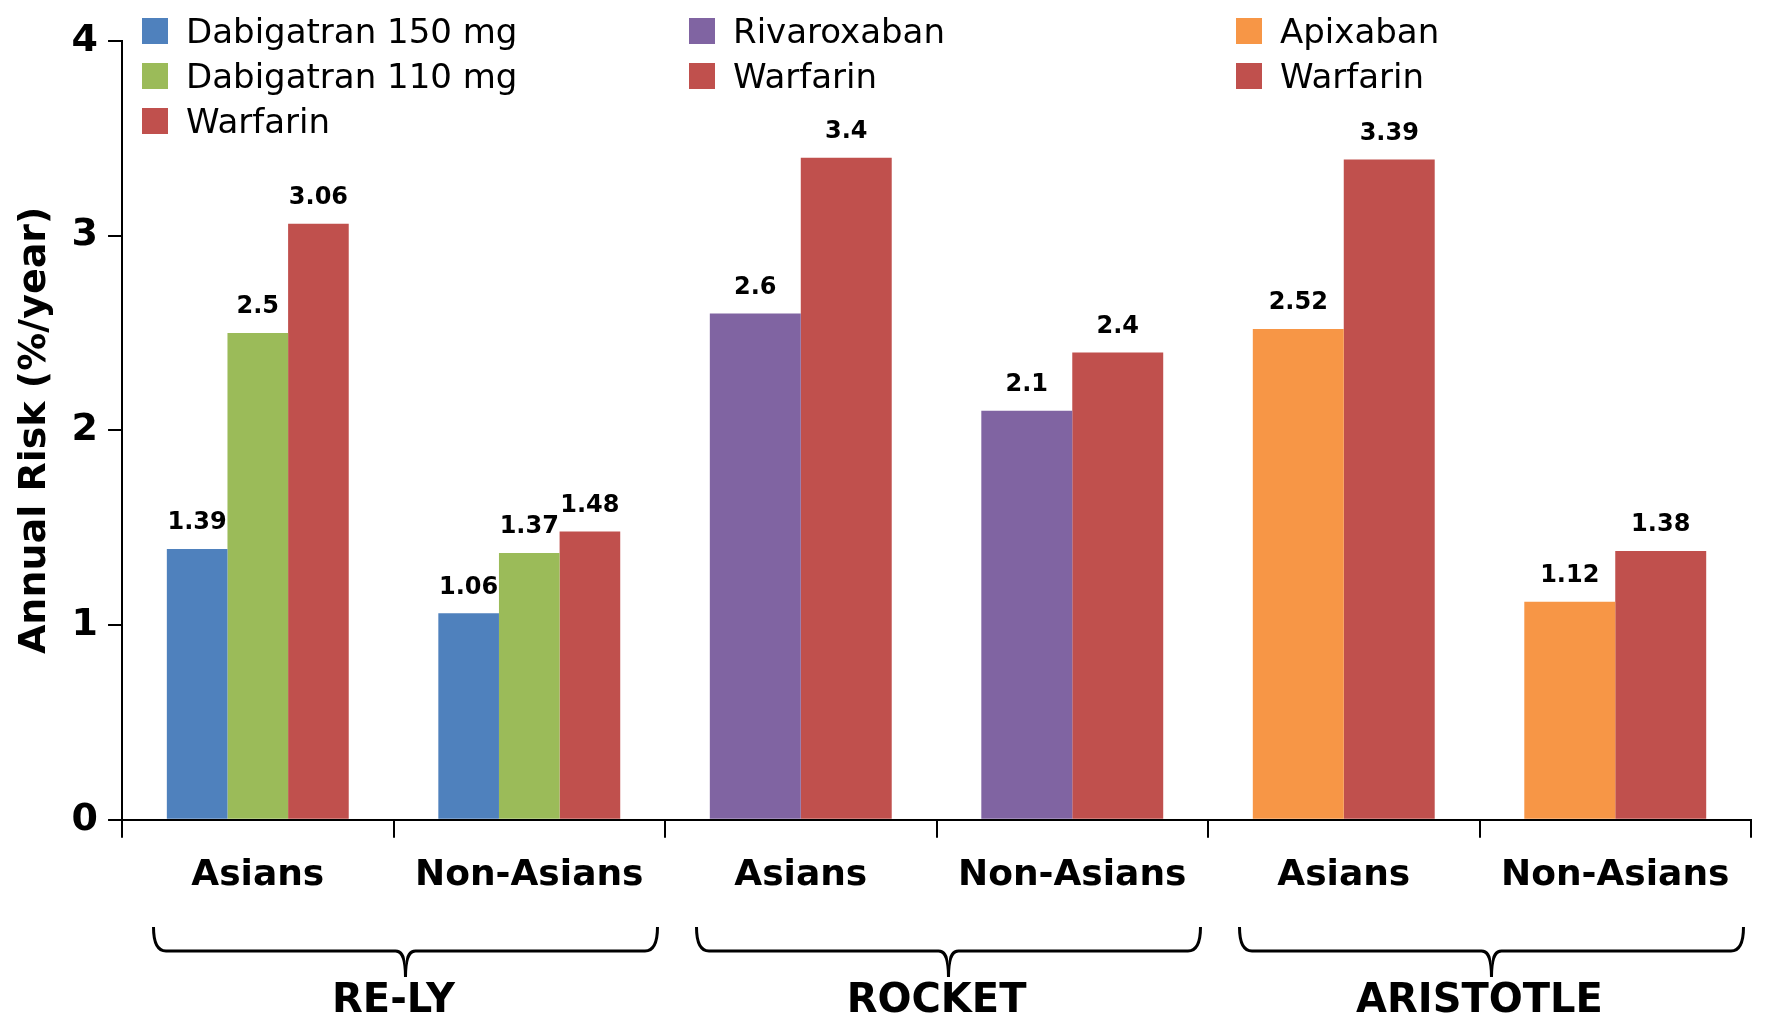 The image size is (1771, 1033). What do you see at coordinates (469, 585) in the screenshot?
I see `data-label: 1.06` at bounding box center [469, 585].